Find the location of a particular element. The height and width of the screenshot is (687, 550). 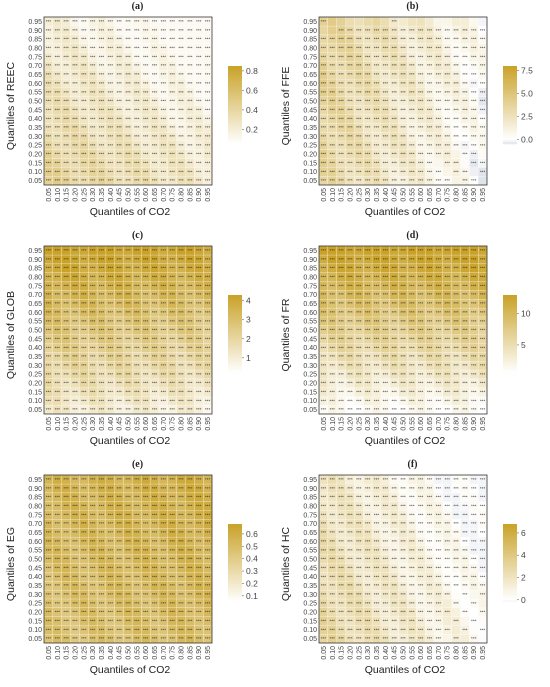

x-tick-label: 0.70 is located at coordinates (164, 424).